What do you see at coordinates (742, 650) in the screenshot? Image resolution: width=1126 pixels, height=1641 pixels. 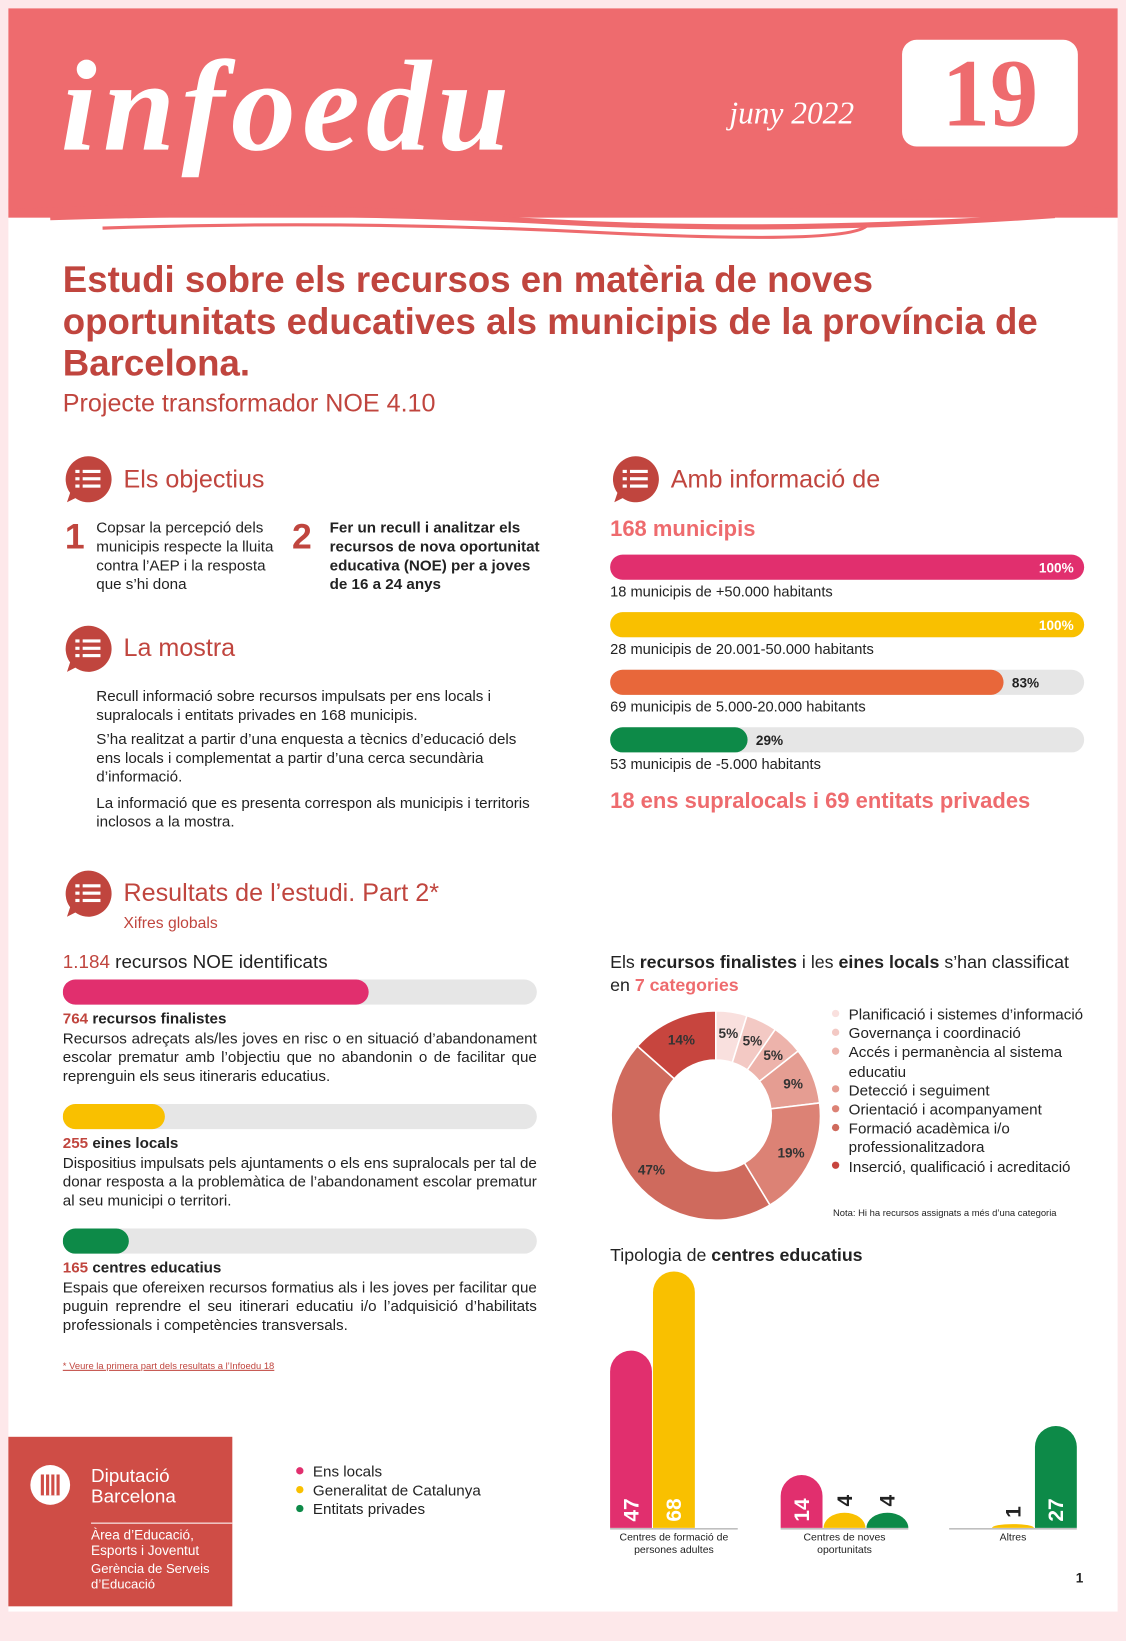 I see `category-label: 28 municipis de 20.001-50.000 habitants` at bounding box center [742, 650].